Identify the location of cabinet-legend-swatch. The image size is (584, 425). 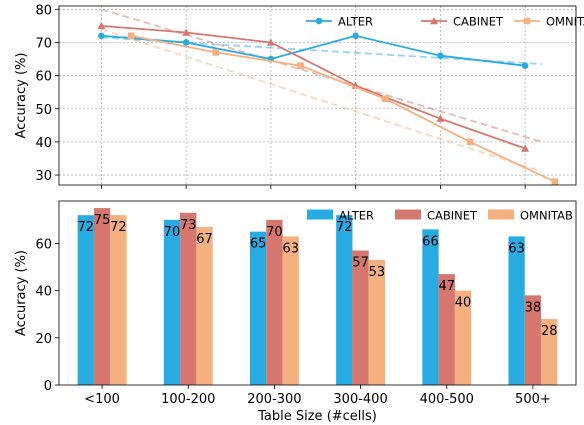
(408, 214).